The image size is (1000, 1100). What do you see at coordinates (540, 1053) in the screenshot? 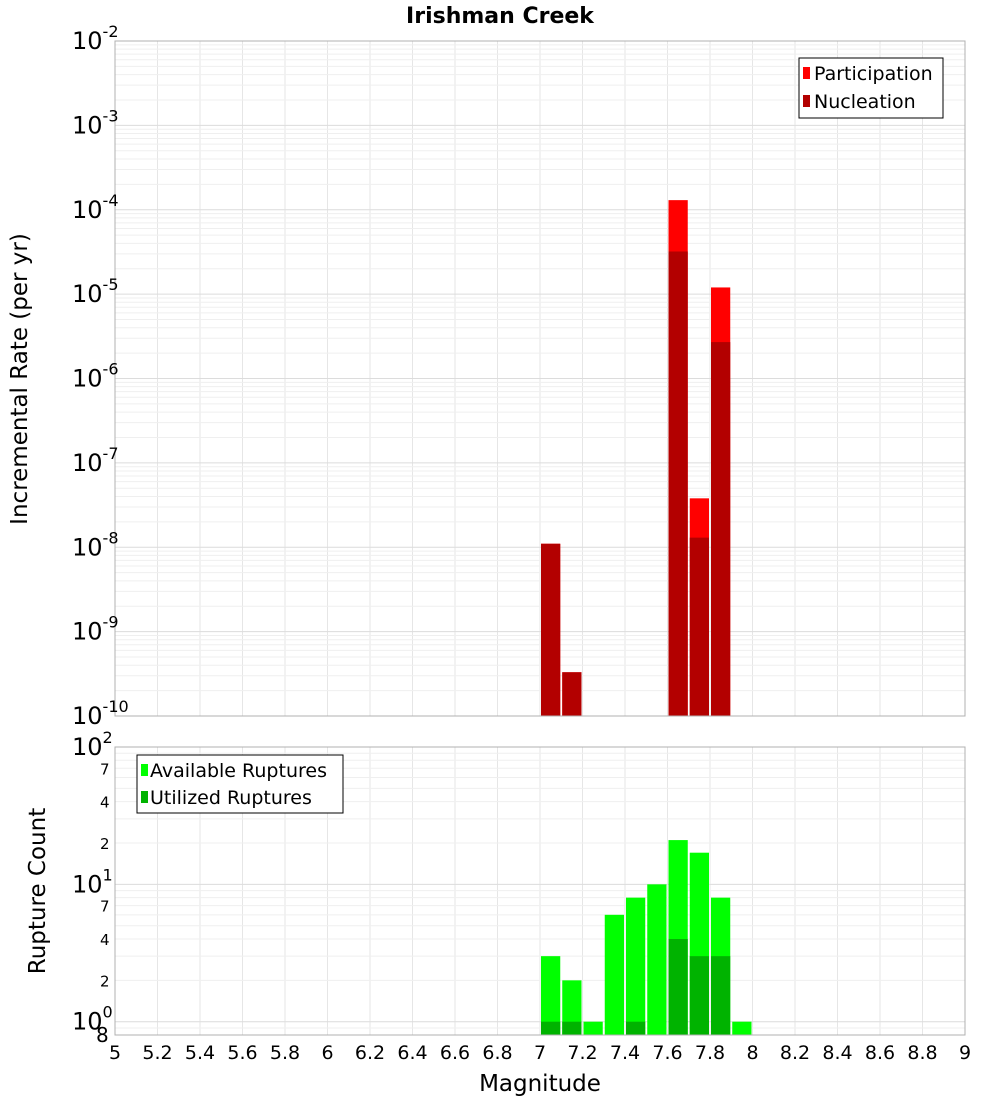
I see `x-tick-label: 7` at bounding box center [540, 1053].